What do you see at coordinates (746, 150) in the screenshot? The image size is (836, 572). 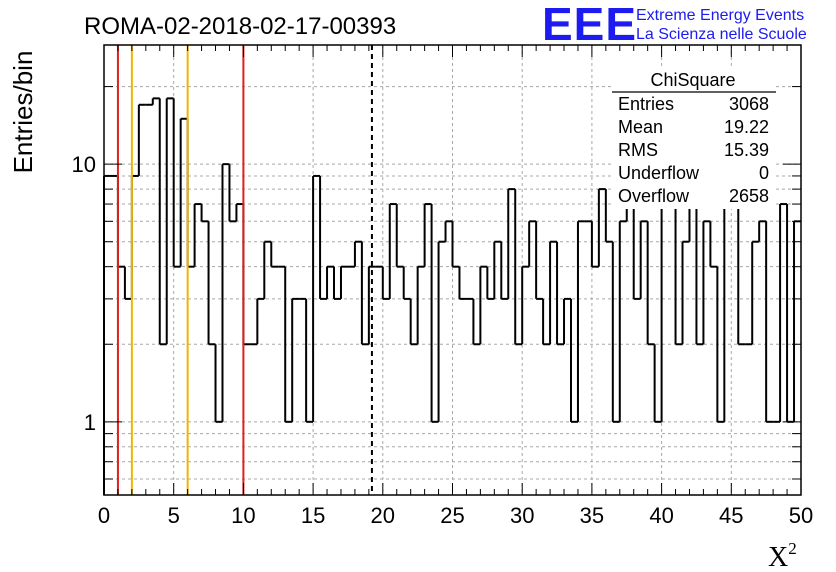 I see `stats-value-rms: 15.39` at bounding box center [746, 150].